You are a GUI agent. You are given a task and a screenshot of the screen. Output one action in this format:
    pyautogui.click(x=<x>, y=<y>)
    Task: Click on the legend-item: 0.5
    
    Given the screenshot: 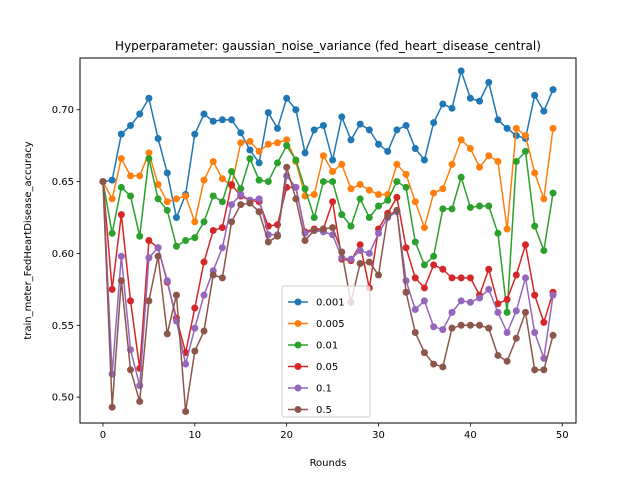 What is the action you would take?
    pyautogui.click(x=310, y=410)
    